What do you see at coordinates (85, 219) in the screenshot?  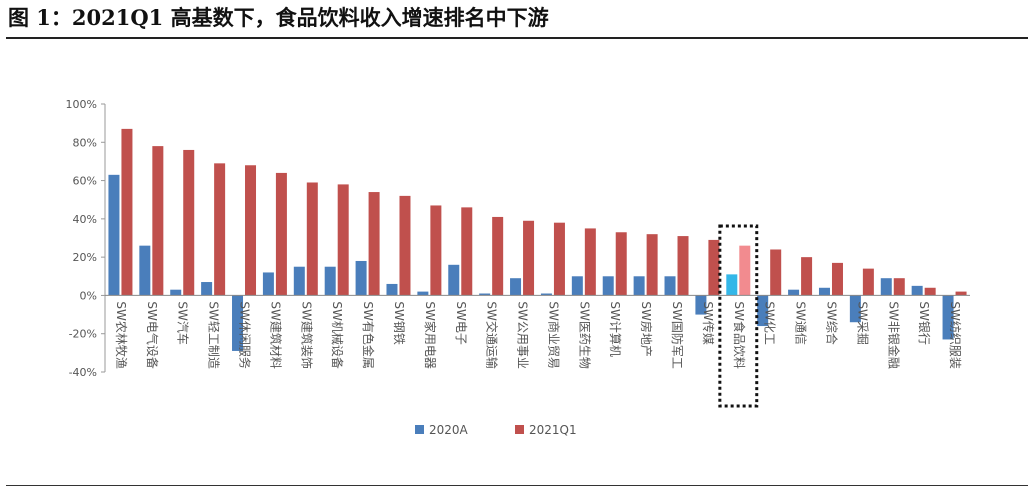 I see `y-tick-label: 40%` at bounding box center [85, 219].